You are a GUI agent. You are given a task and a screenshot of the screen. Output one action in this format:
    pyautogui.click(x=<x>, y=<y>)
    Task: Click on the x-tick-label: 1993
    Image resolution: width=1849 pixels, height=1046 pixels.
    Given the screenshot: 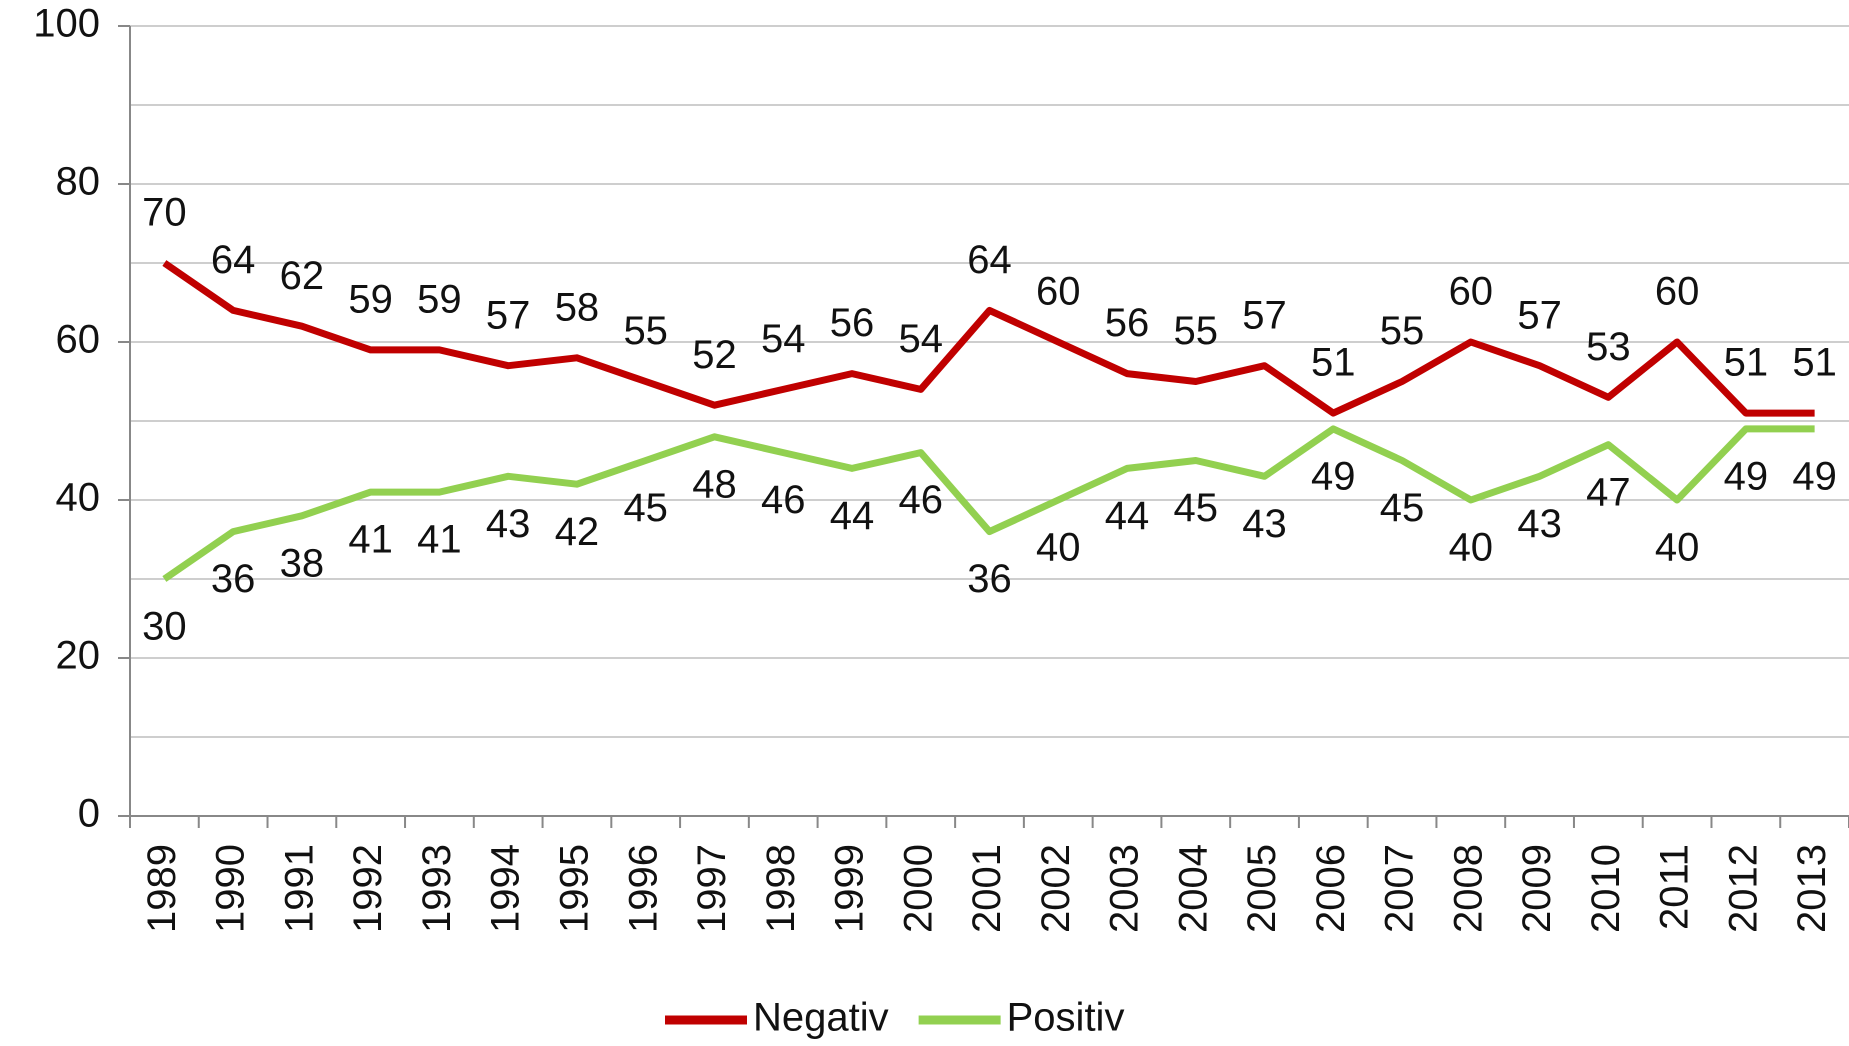 What is the action you would take?
    pyautogui.click(x=437, y=888)
    